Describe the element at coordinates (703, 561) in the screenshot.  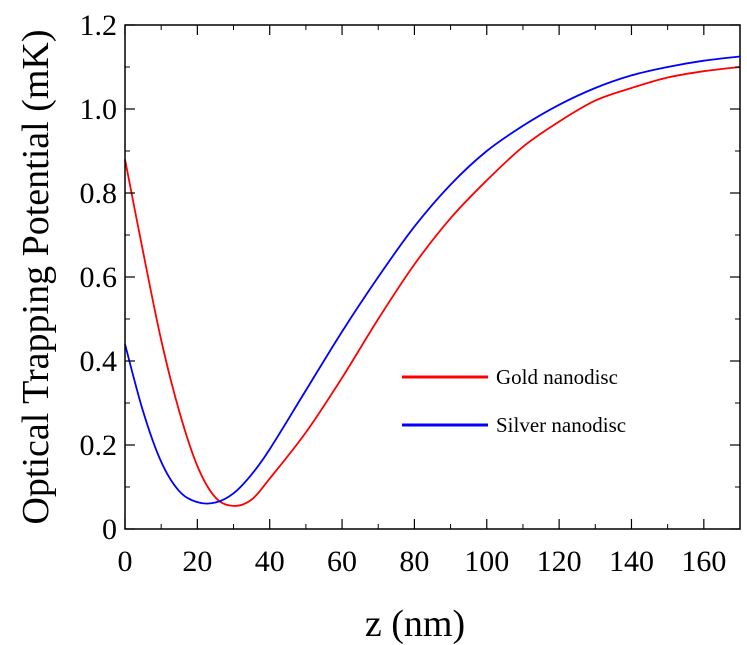
I see `x-tick-label: 160` at that location.